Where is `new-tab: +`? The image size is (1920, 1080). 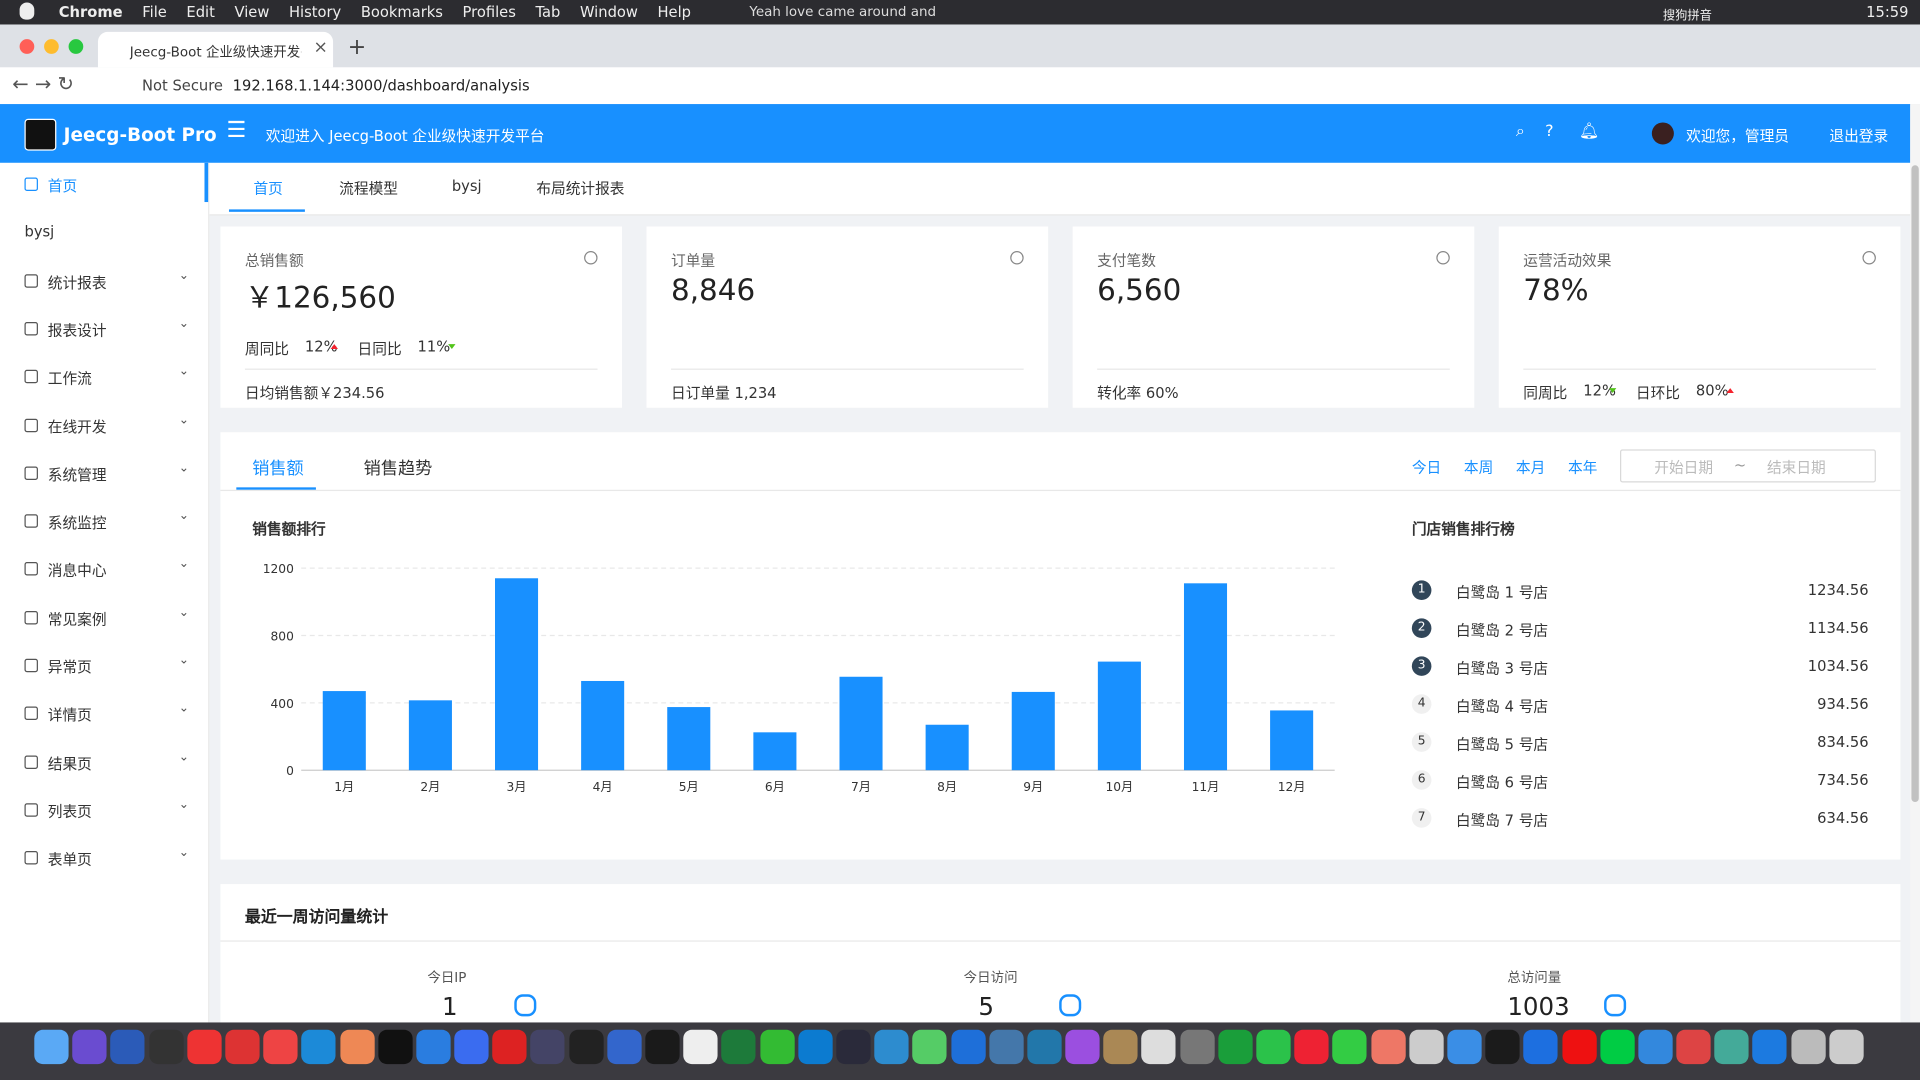 new-tab: + is located at coordinates (357, 47).